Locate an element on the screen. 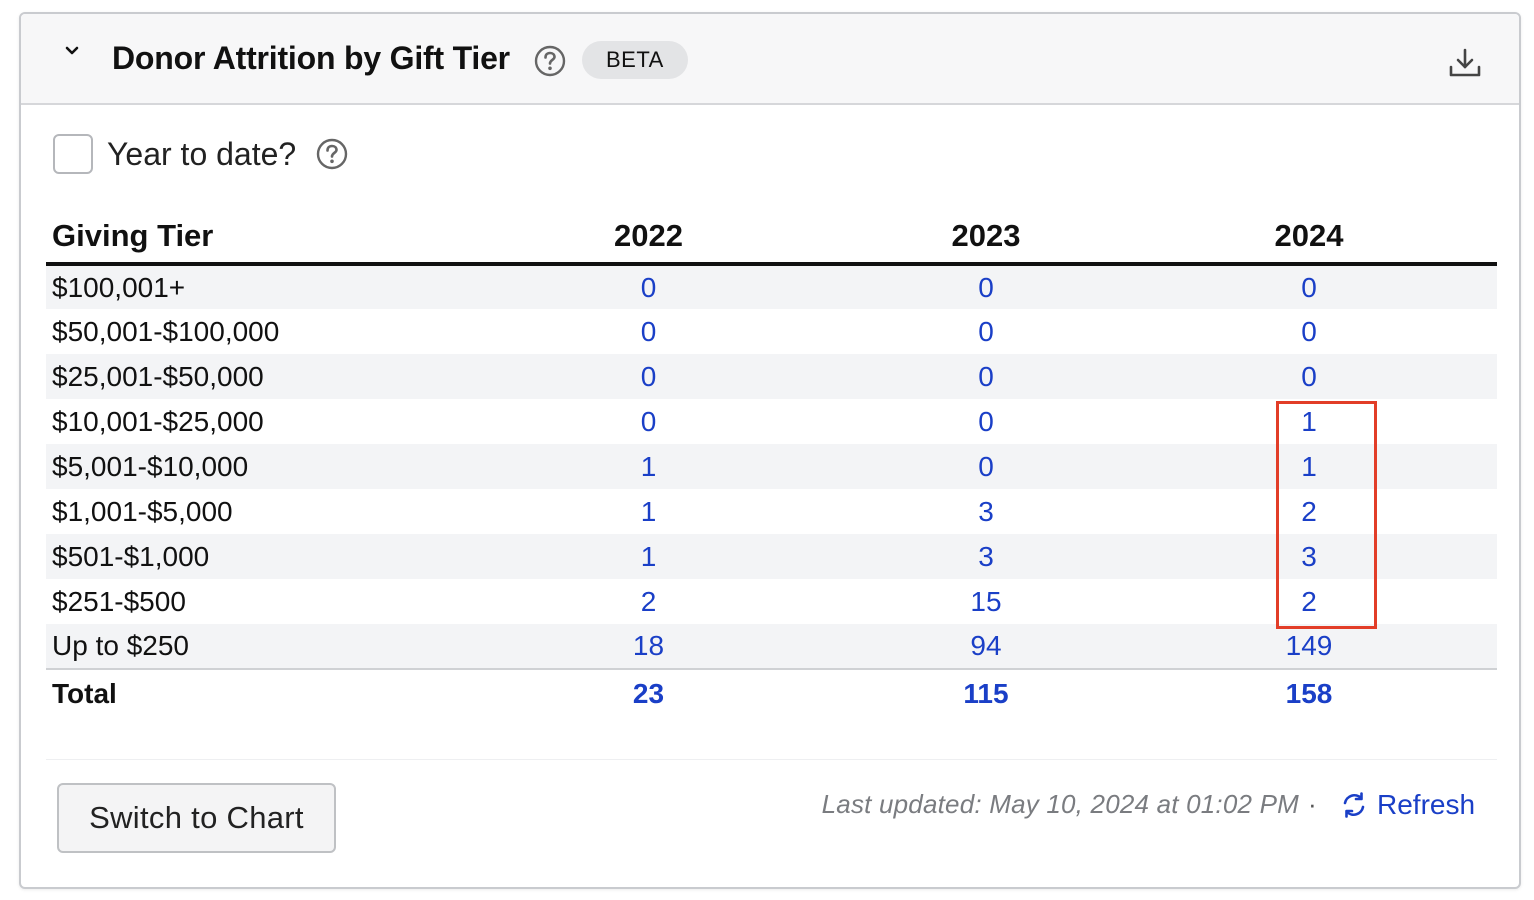  total-row: Total 23 115 158 is located at coordinates (771, 692).